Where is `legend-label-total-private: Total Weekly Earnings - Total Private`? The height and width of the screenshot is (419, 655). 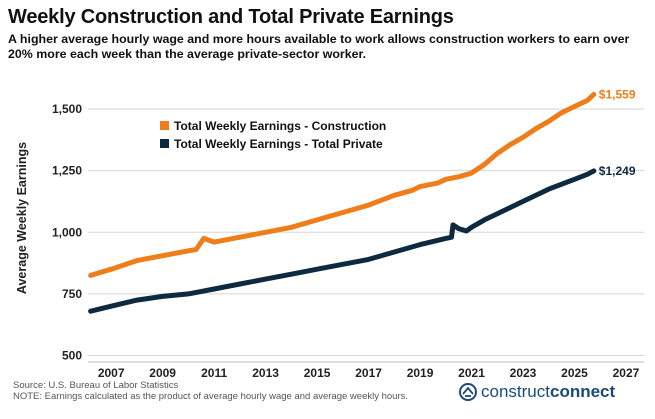
legend-label-total-private: Total Weekly Earnings - Total Private is located at coordinates (278, 144).